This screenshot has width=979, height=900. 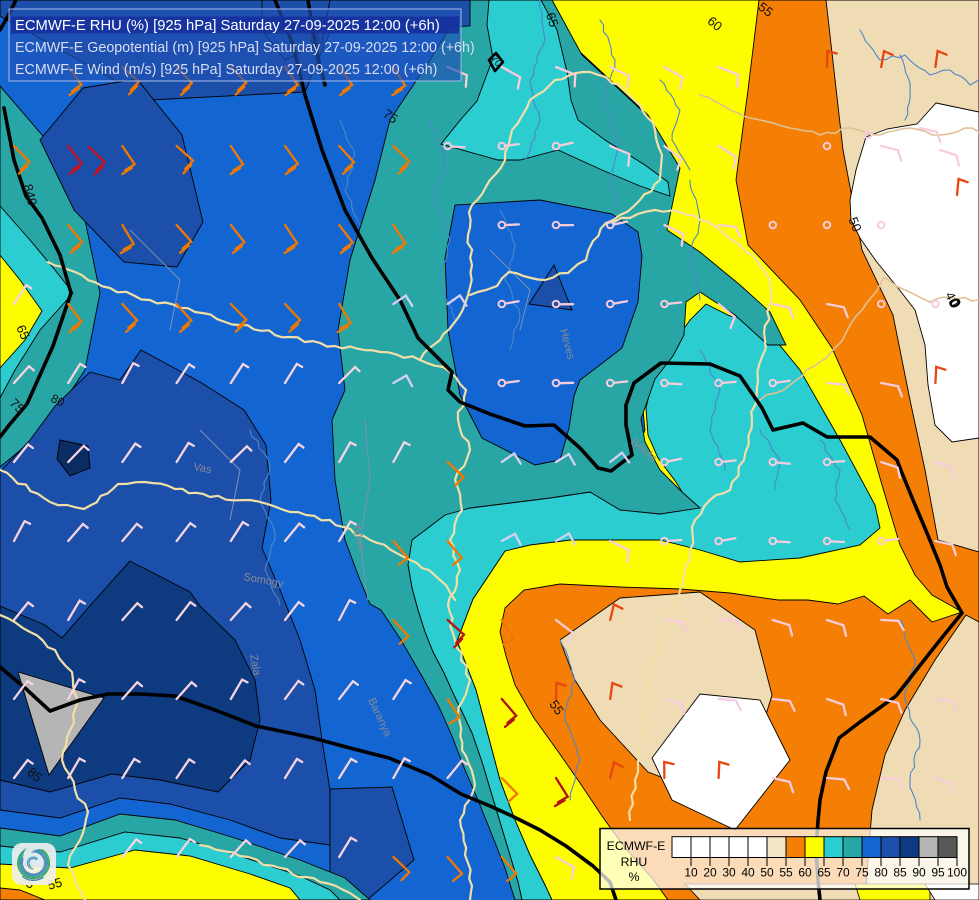 I want to click on svg-text: 10, so click(x=691, y=873).